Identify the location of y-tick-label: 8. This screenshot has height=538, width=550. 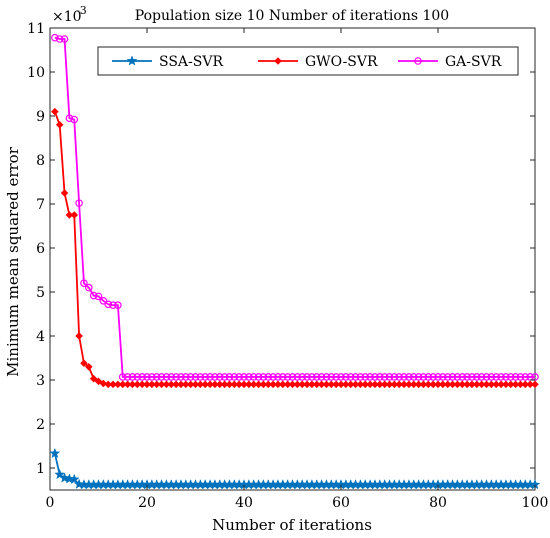
(40, 161).